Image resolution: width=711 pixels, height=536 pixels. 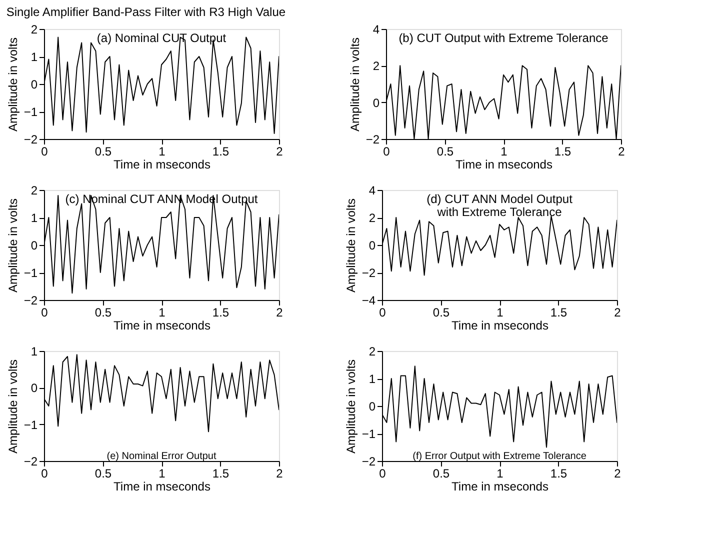 I want to click on annotation: (f) Error Output with Extreme Tolerance, so click(x=499, y=456).